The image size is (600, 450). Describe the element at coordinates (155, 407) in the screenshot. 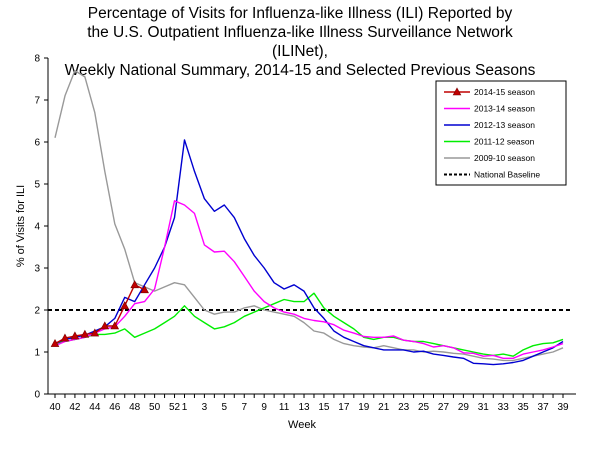

I see `x-tick-label: 50` at that location.